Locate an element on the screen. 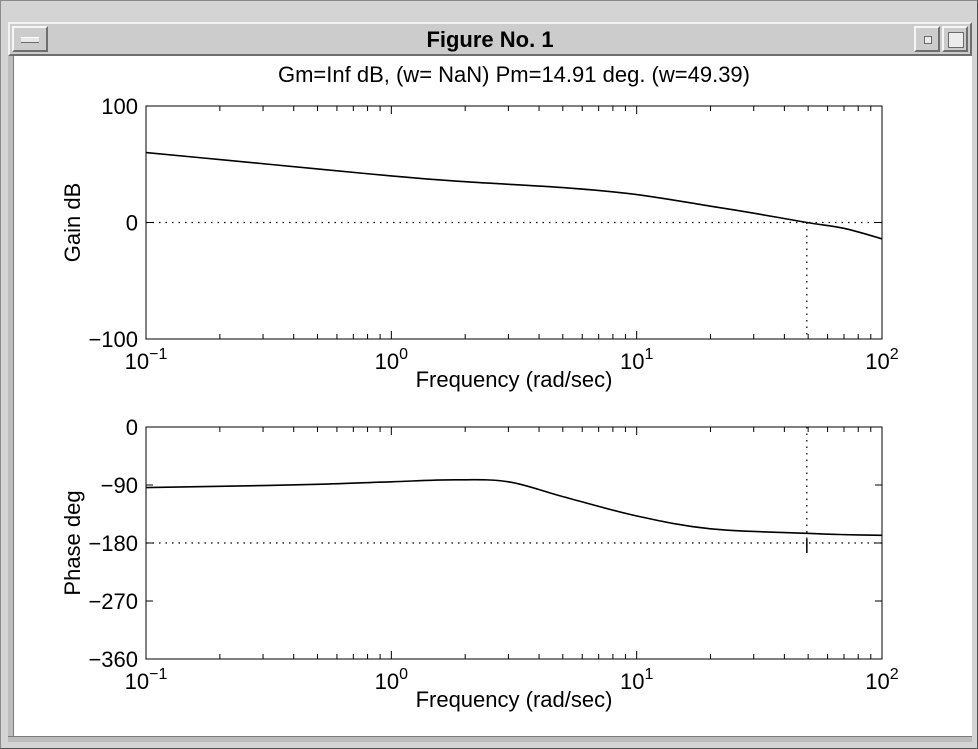 This screenshot has height=749, width=978. gain-y-tick-label: 100 is located at coordinates (119, 106).